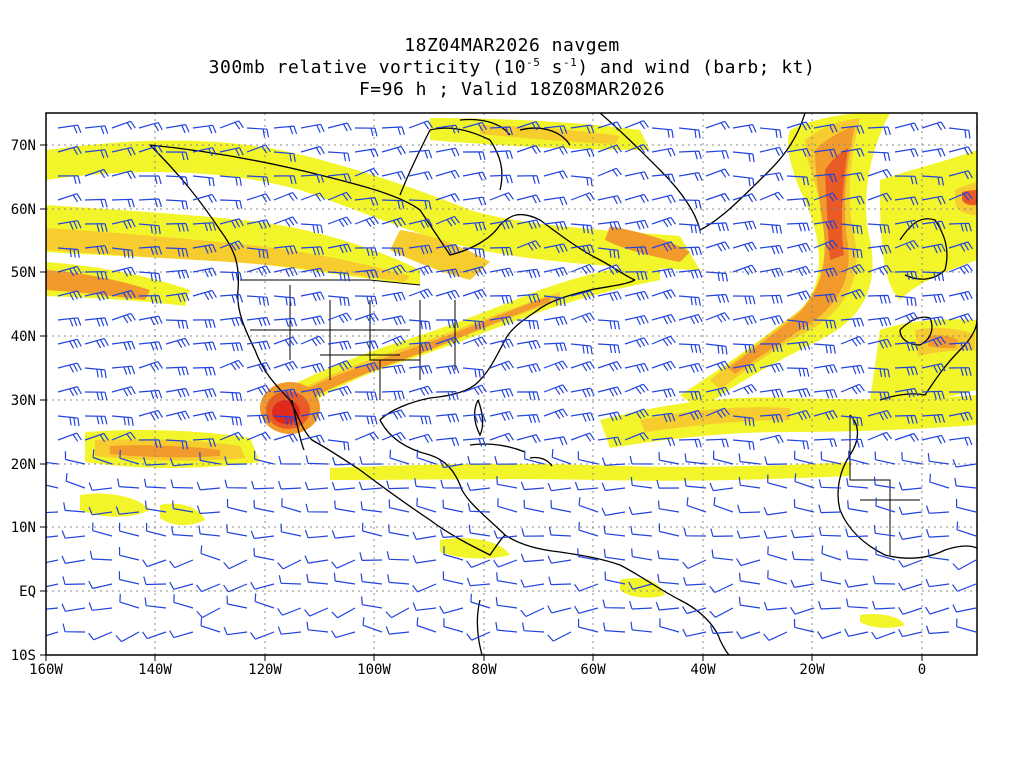  Describe the element at coordinates (155, 670) in the screenshot. I see `lon-label-140w: 140W` at that location.